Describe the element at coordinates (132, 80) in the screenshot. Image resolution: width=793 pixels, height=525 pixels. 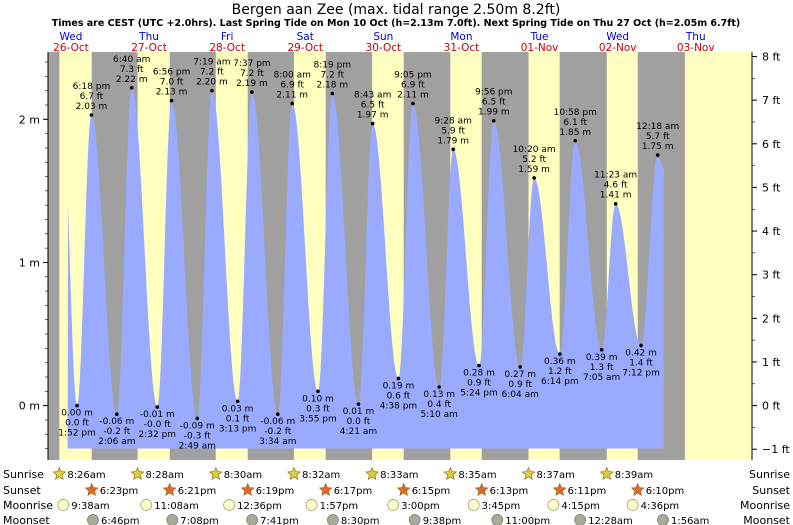
I see `tide-height-m: 2.22 m` at that location.